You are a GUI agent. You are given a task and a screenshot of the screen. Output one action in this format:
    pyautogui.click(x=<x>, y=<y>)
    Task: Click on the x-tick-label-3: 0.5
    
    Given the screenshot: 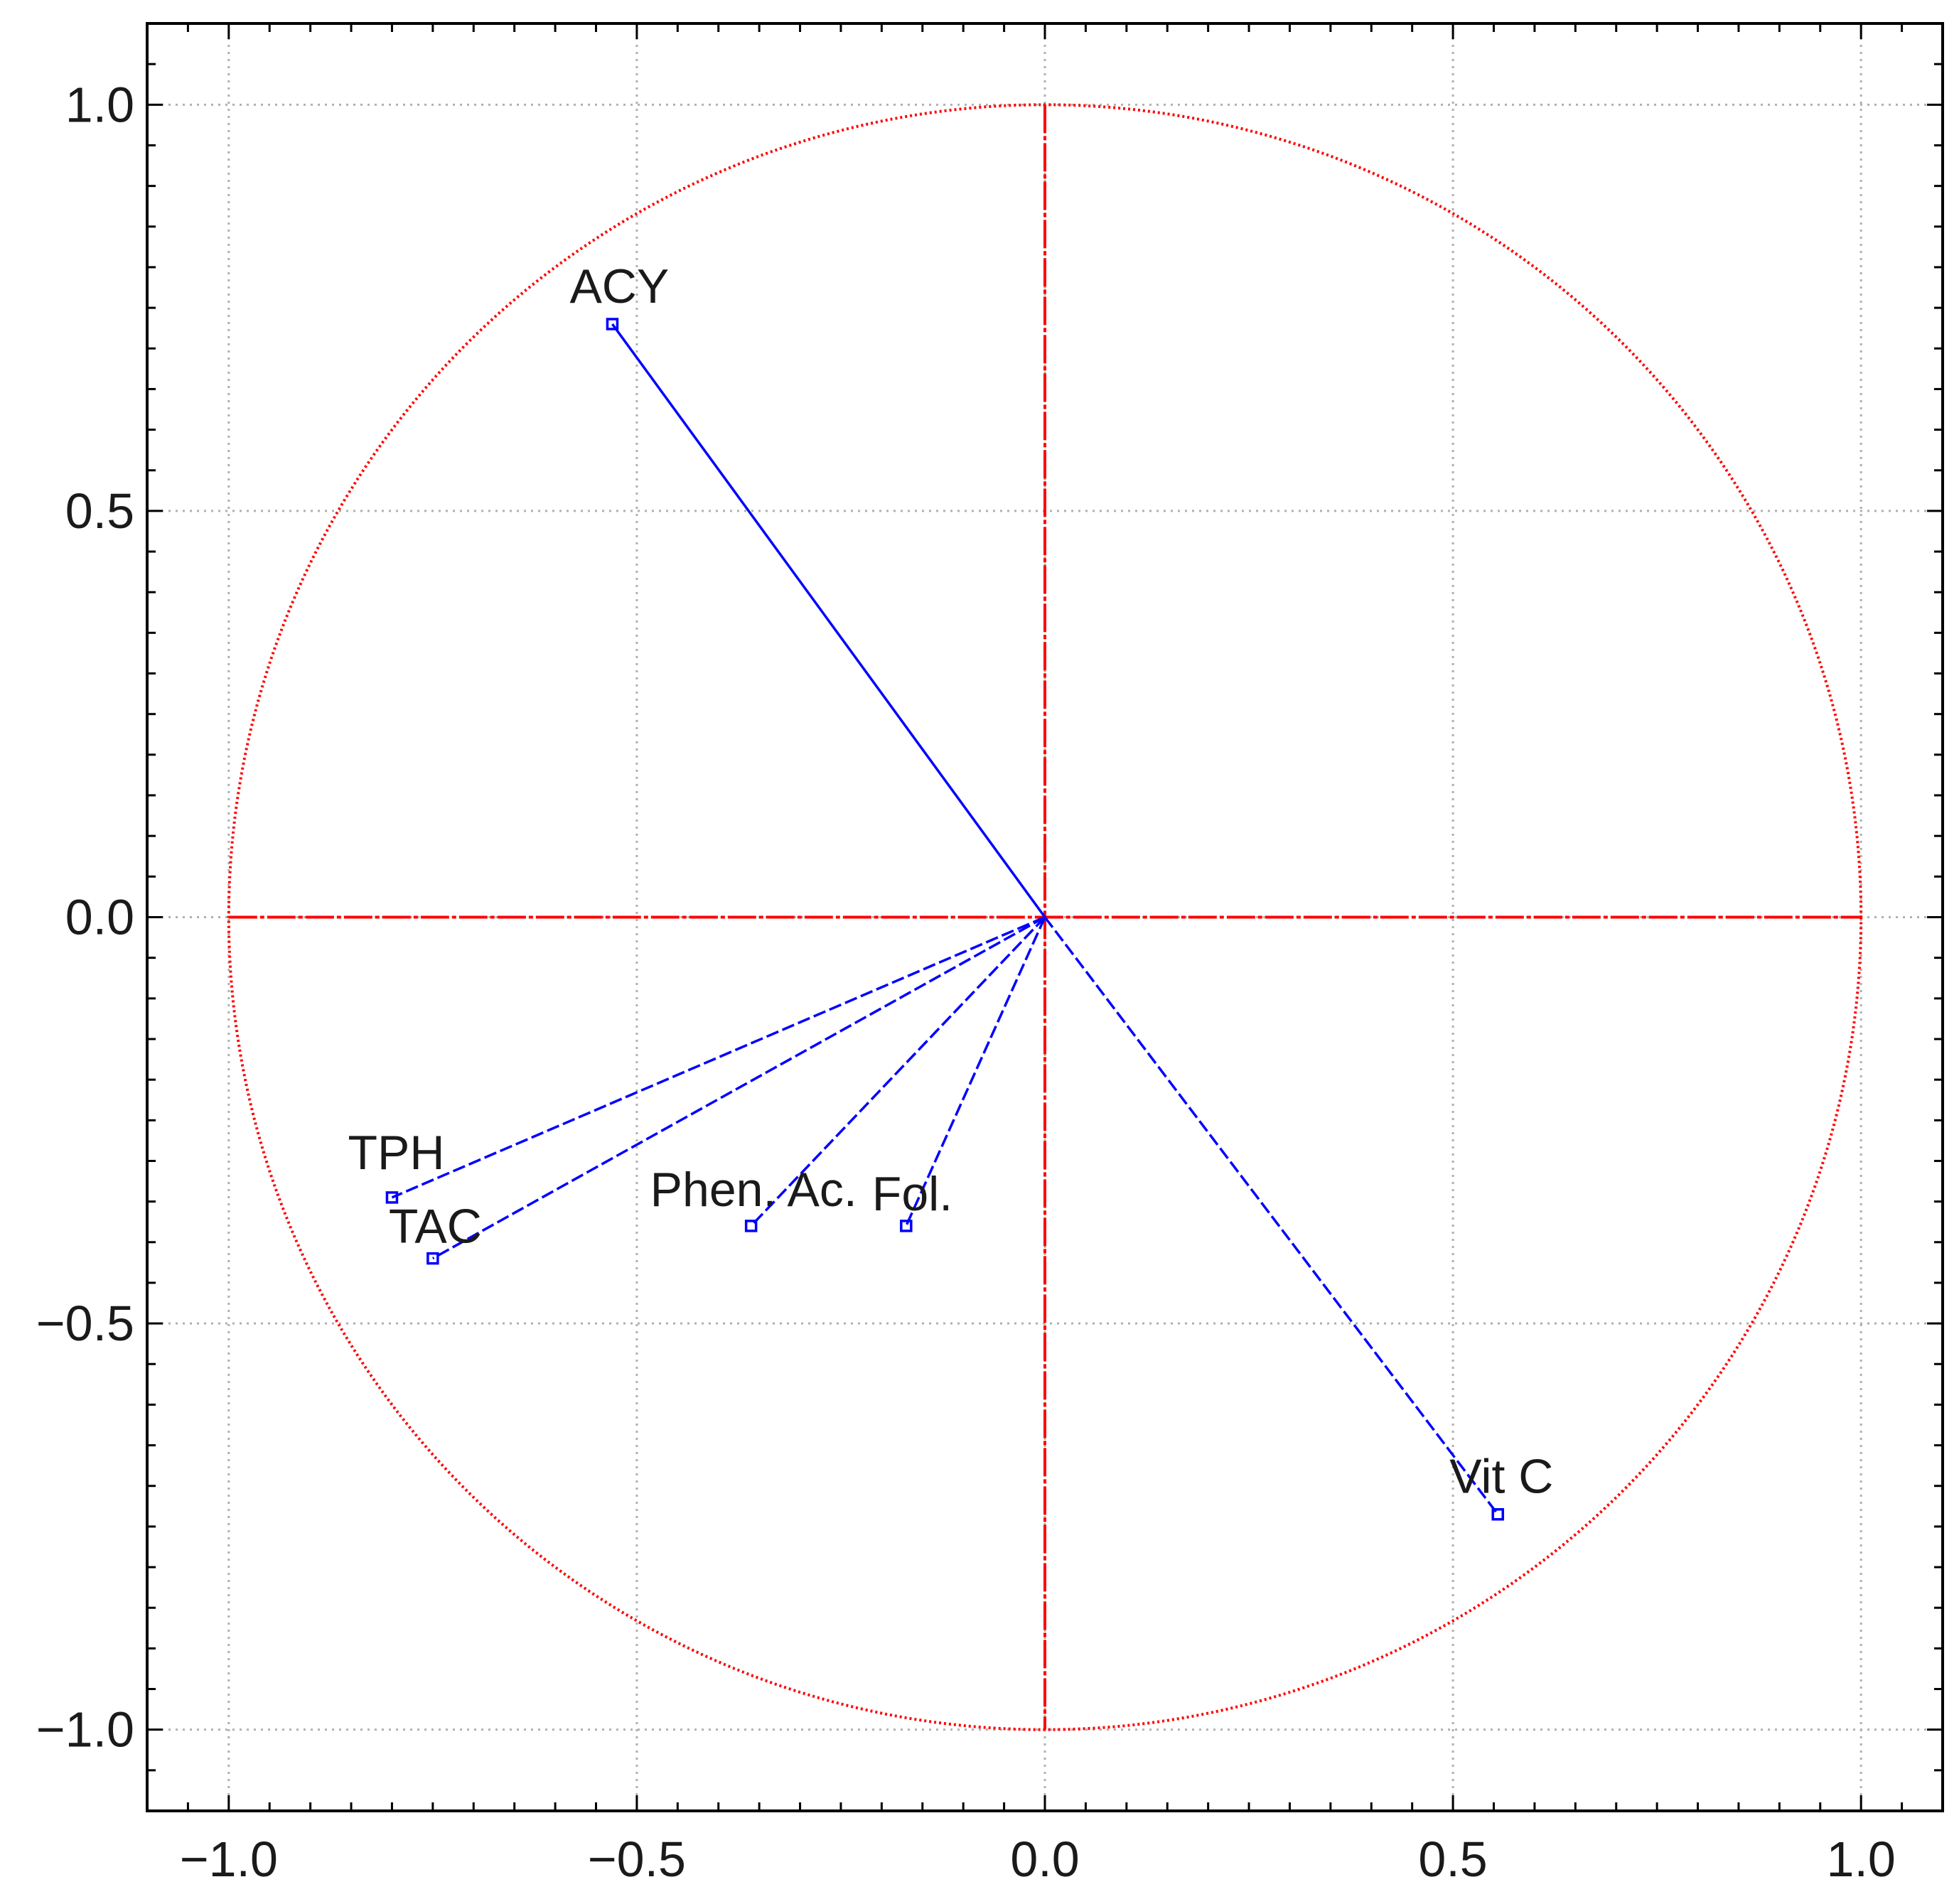 What is the action you would take?
    pyautogui.click(x=1453, y=1859)
    